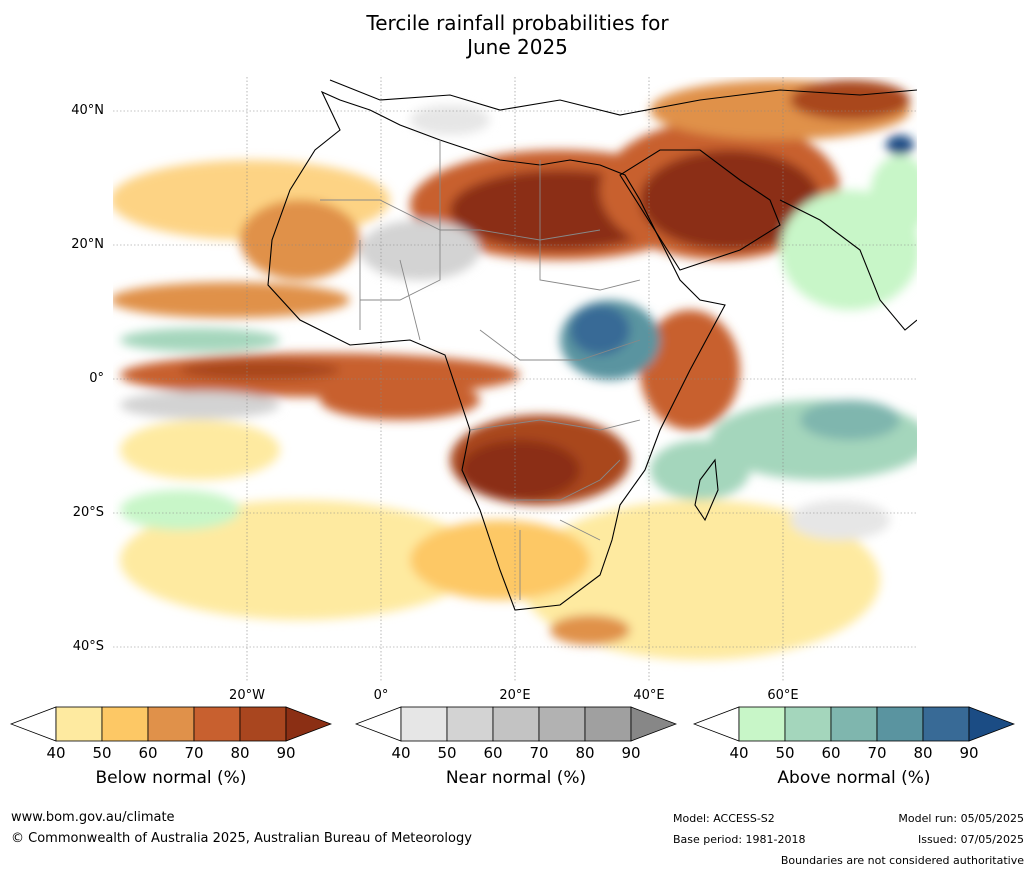 The image size is (1035, 873). Describe the element at coordinates (783, 695) in the screenshot. I see `lon-label-60e: 60°E` at that location.